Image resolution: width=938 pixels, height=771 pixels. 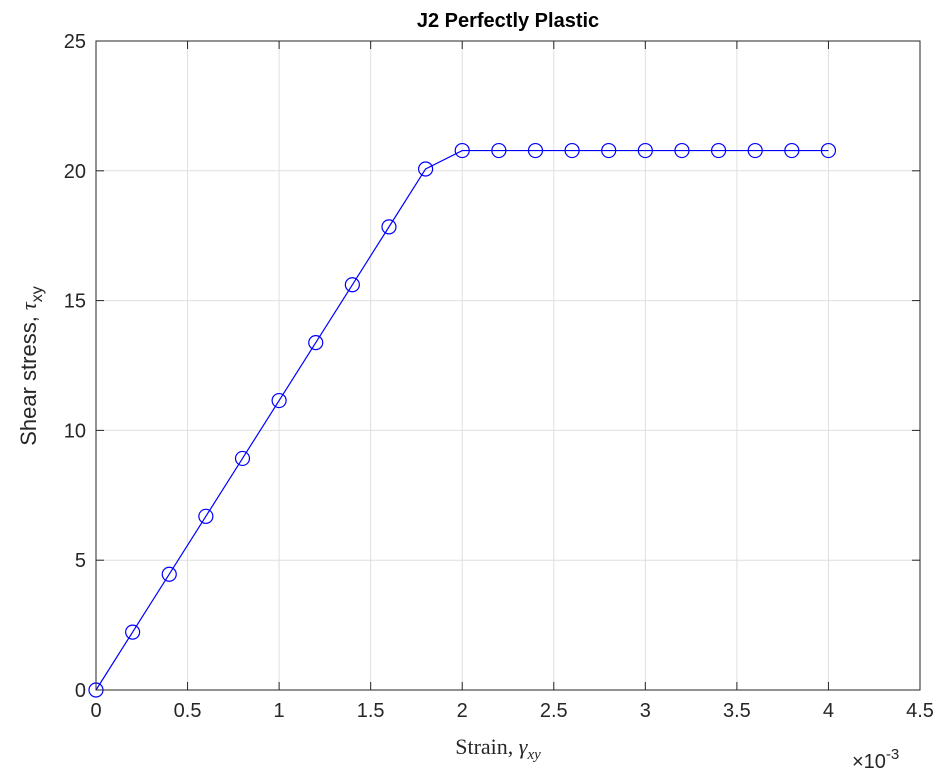 What do you see at coordinates (37, 294) in the screenshot?
I see `y-axis-label-subscript: xy` at bounding box center [37, 294].